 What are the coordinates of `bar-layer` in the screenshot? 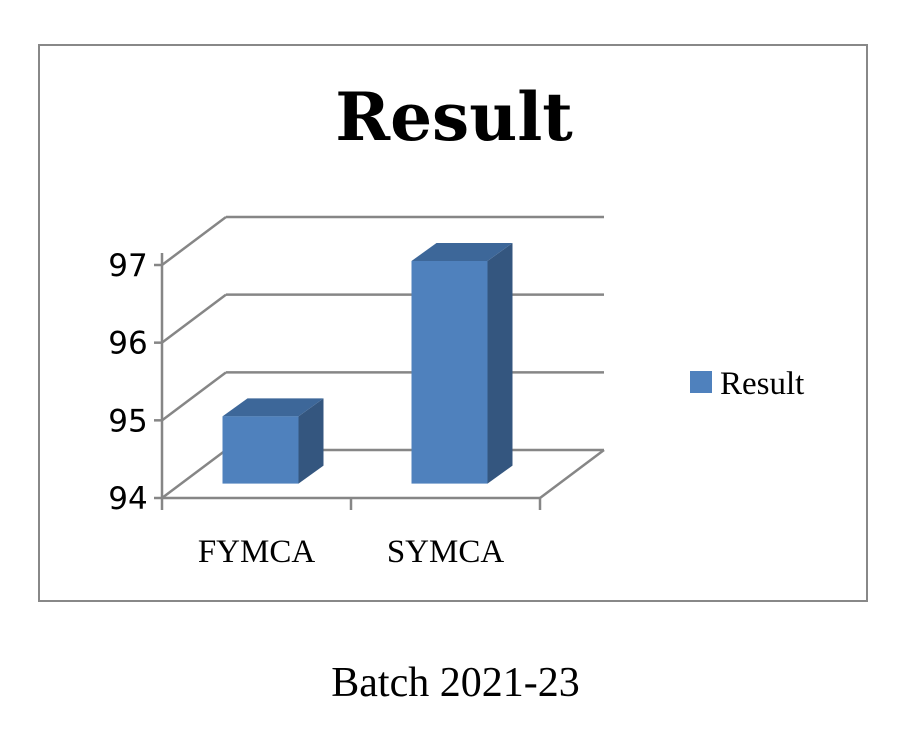 It's located at (367, 363).